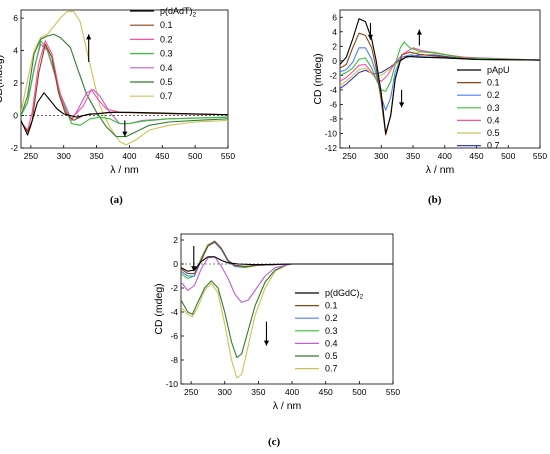 This screenshot has height=454, width=550. I want to click on panel-label-a: (a), so click(116, 200).